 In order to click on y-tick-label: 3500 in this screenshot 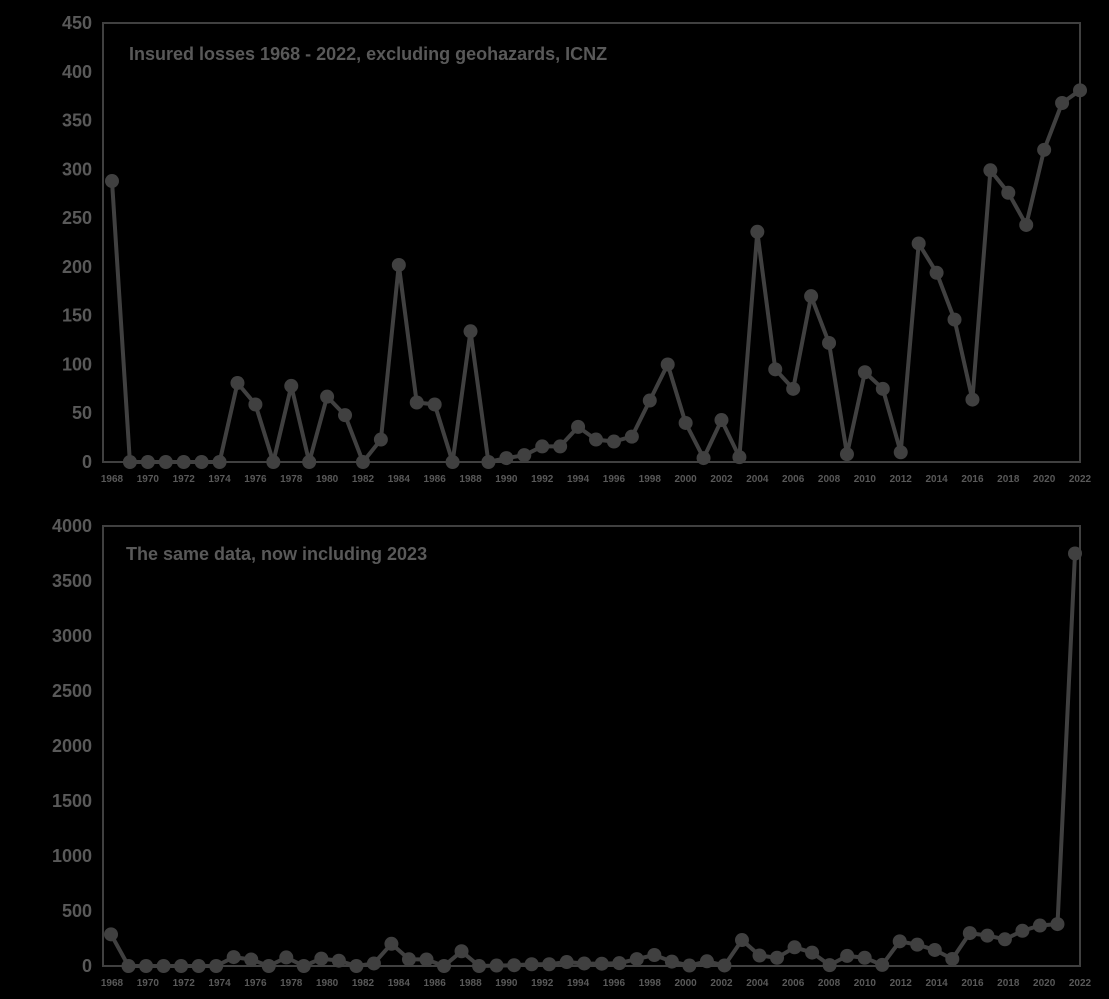, I will do `click(72, 581)`.